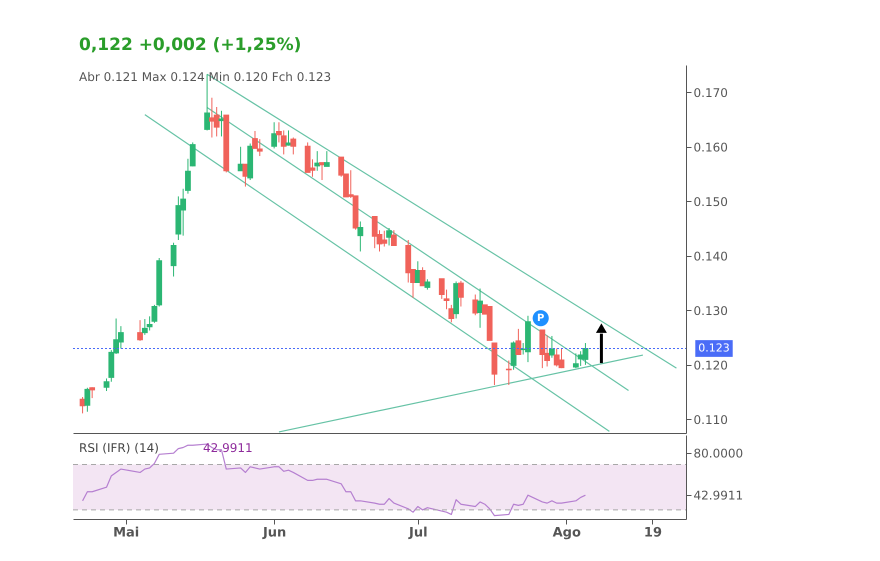  Describe the element at coordinates (653, 533) in the screenshot. I see `x-tick-label: 19` at that location.